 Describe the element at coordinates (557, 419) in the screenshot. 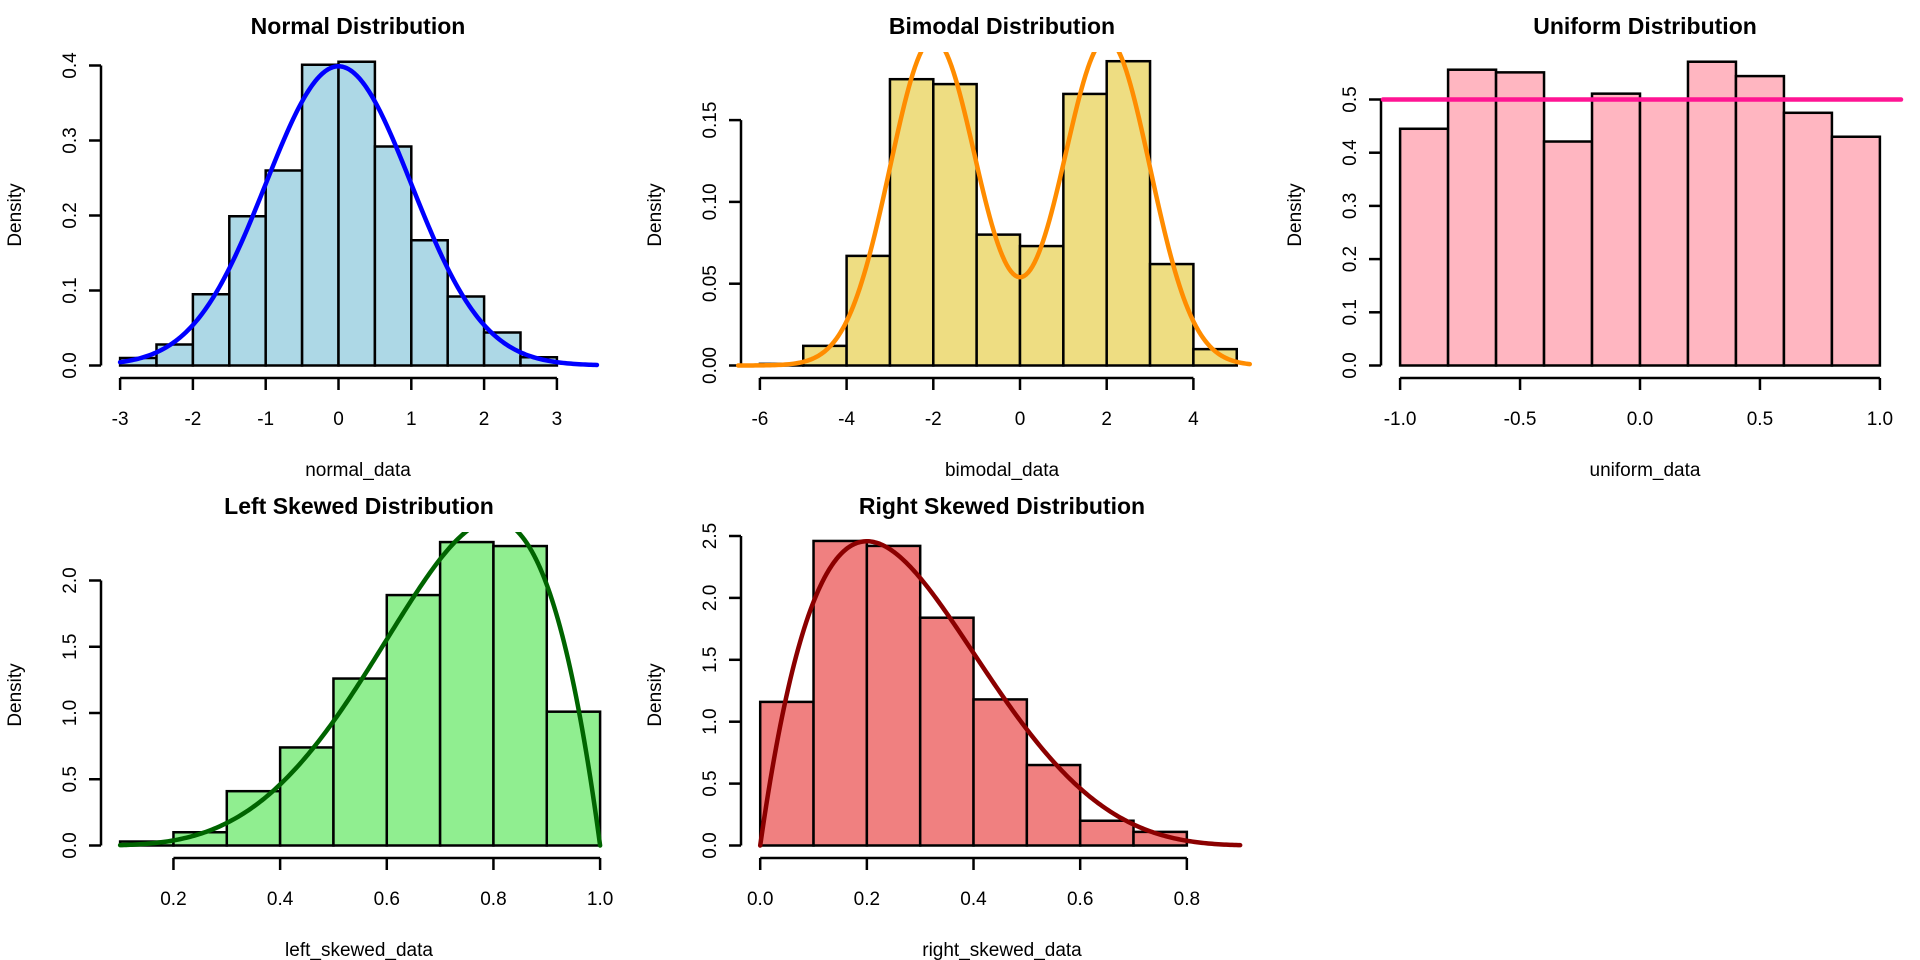

I see `x-tick-label: 3` at that location.